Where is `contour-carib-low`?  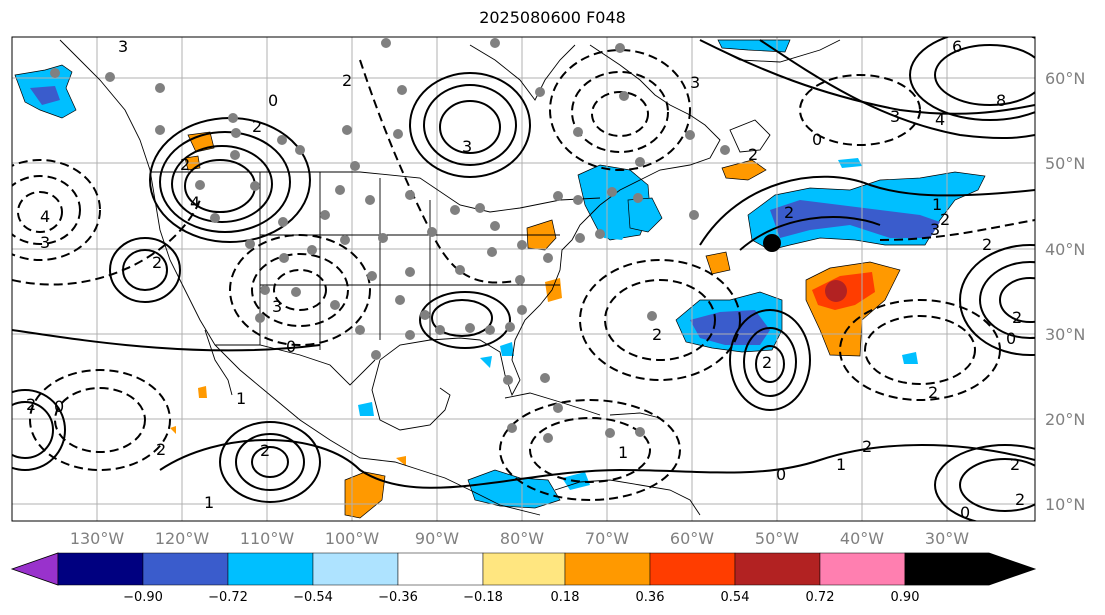 contour-carib-low is located at coordinates (590, 450).